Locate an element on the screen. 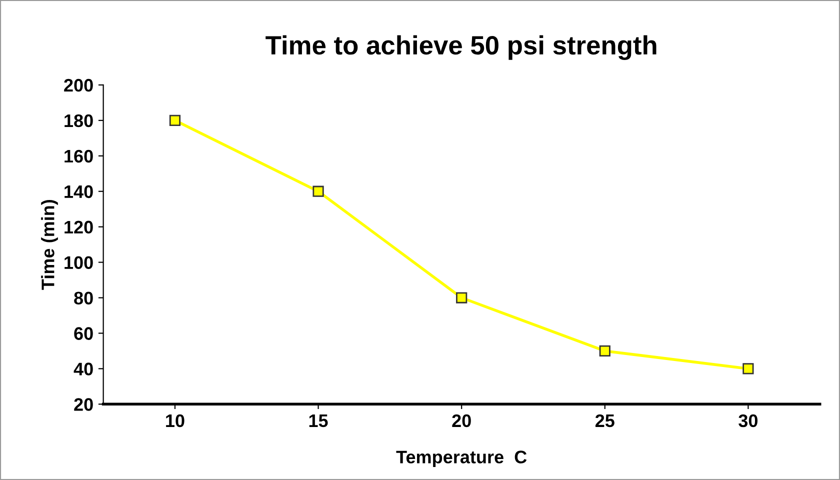 The image size is (840, 480). y-tick-label: 40 is located at coordinates (83, 369).